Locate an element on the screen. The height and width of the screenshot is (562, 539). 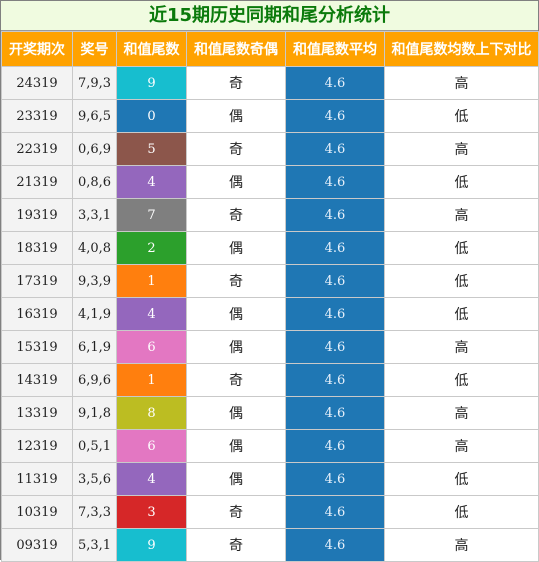
table-row: 22319 0,6,9 5 奇 4.6 高 is located at coordinates (270, 149).